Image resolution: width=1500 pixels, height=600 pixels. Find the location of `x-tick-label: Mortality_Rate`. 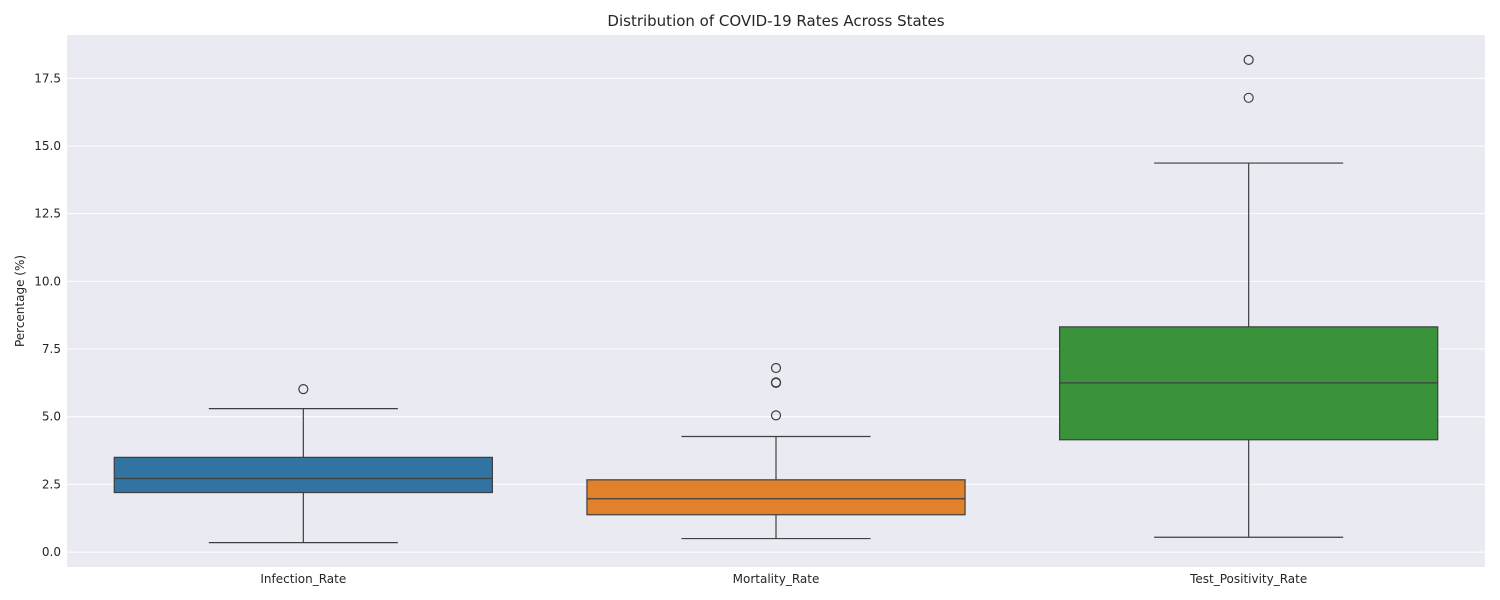

x-tick-label: Mortality_Rate is located at coordinates (776, 579).